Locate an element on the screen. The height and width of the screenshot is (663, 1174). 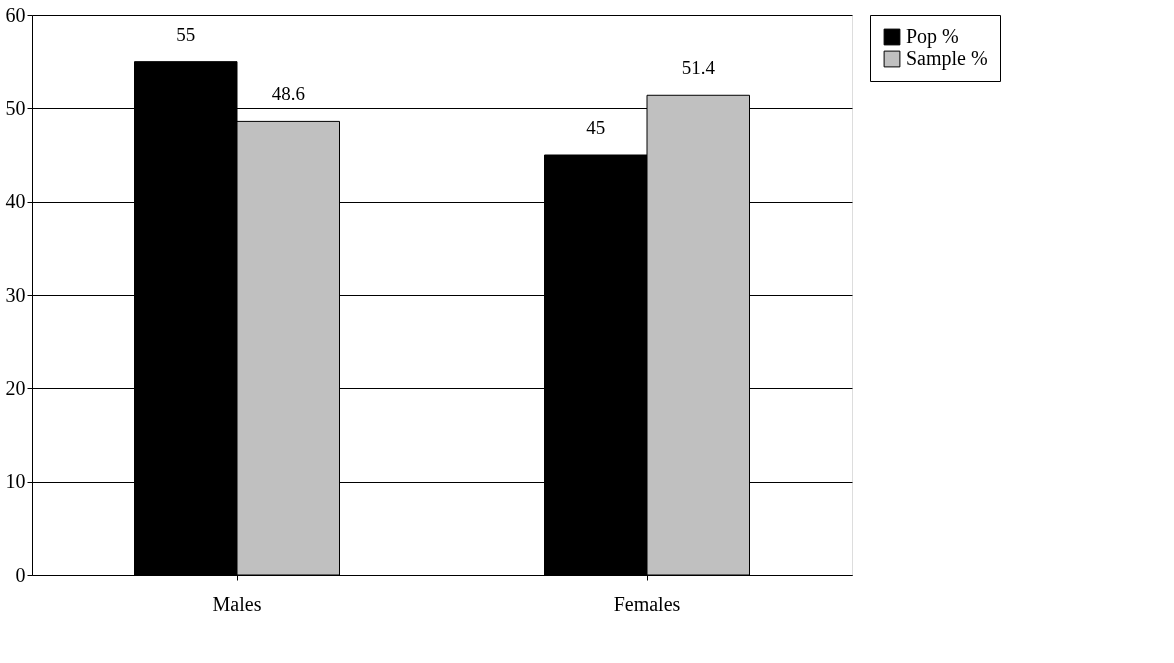
data-label: 48.6 is located at coordinates (288, 94).